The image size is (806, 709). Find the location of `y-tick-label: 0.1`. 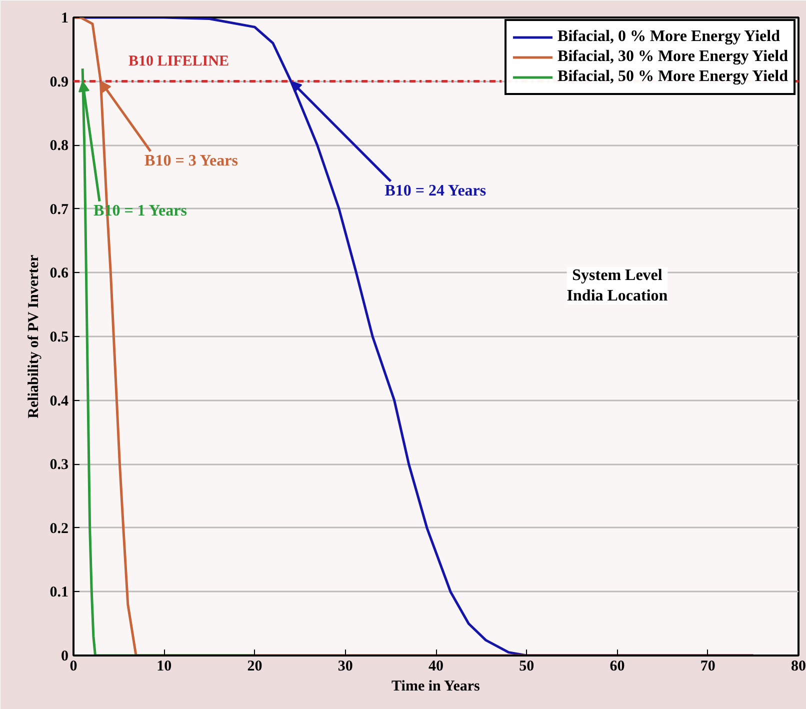

y-tick-label: 0.1 is located at coordinates (59, 592).